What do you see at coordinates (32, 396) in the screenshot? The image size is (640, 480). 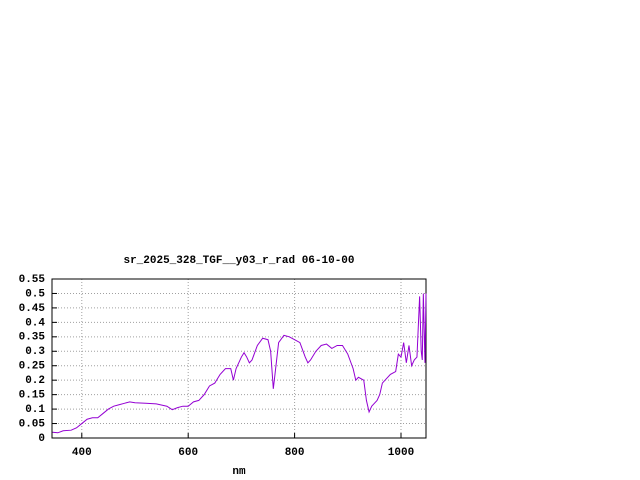 I see `y-tick-label: 0.15` at bounding box center [32, 396].